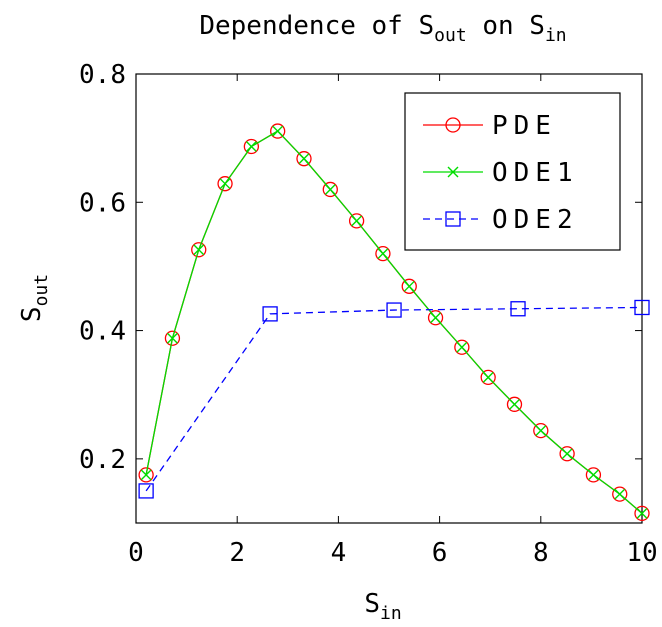 The width and height of the screenshot is (662, 627). I want to click on y-tick-label: 0.6, so click(102, 203).